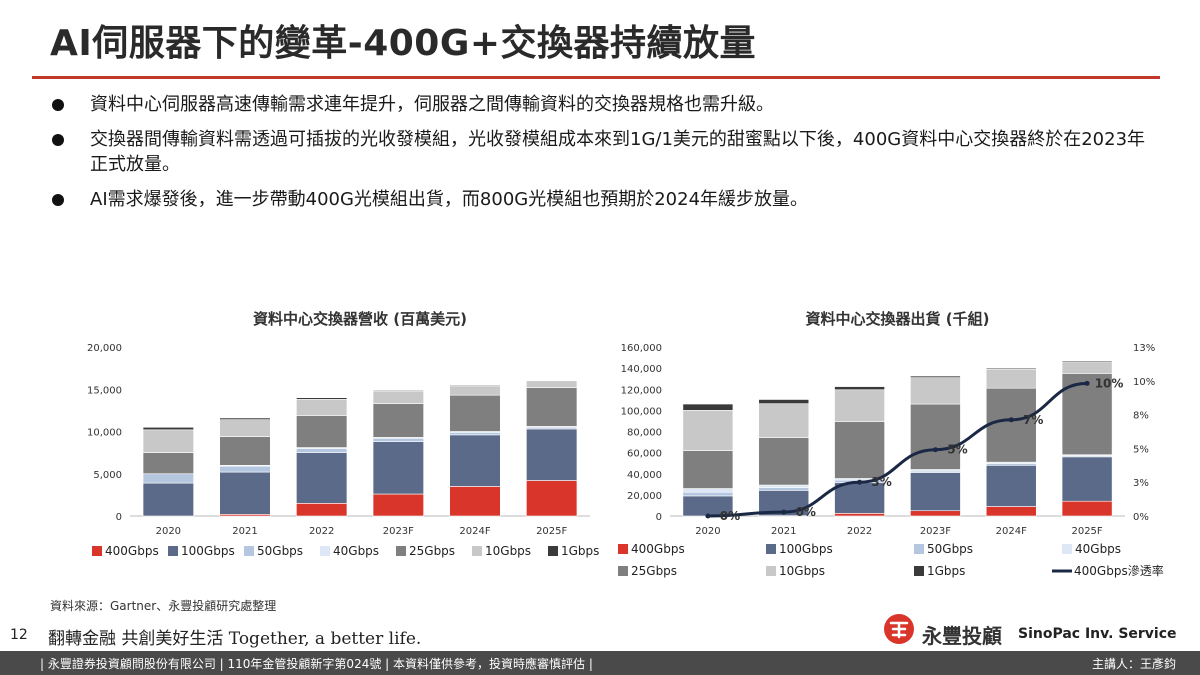  What do you see at coordinates (641, 369) in the screenshot?
I see `y-tick-label: 140,000` at bounding box center [641, 369].